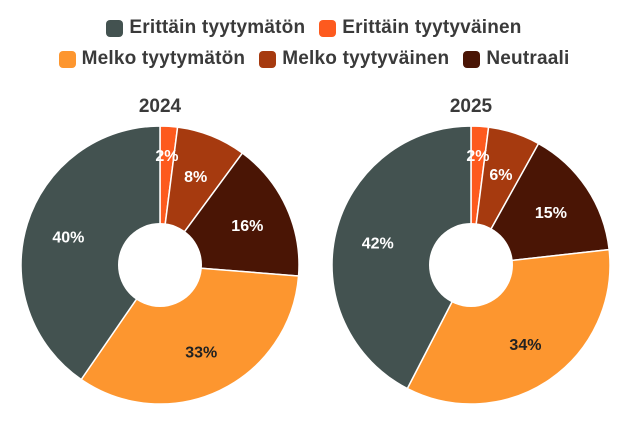  Describe the element at coordinates (314, 28) in the screenshot. I see `legend-row-1: Erittäin tyytymätön Erittäin tyytyväinen` at that location.